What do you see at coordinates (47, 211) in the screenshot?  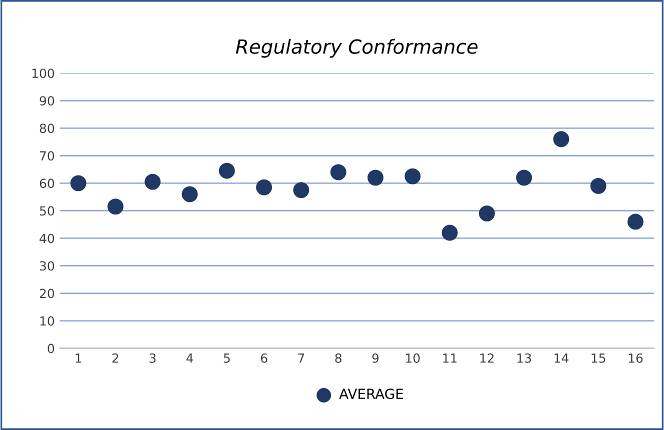 I see `y-tick-label: 50` at bounding box center [47, 211].